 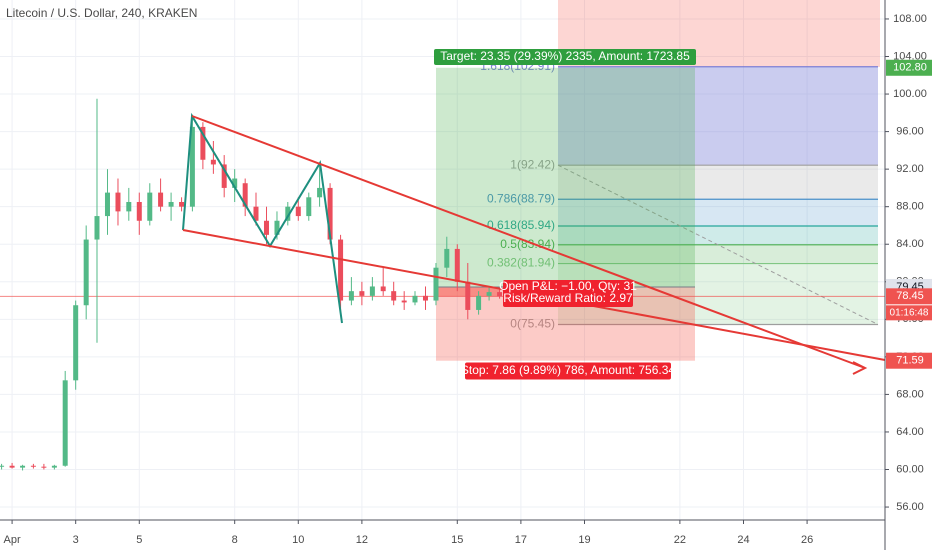 I want to click on price-tag-label: 78.45, so click(x=910, y=296).